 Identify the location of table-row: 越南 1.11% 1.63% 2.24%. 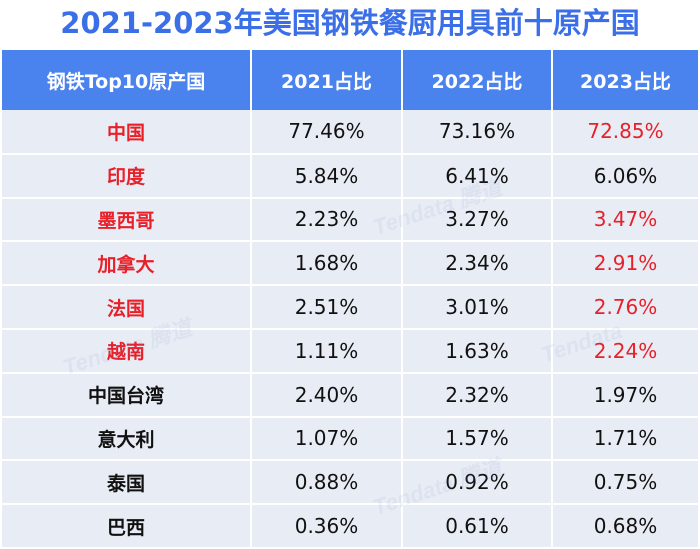
(350, 351).